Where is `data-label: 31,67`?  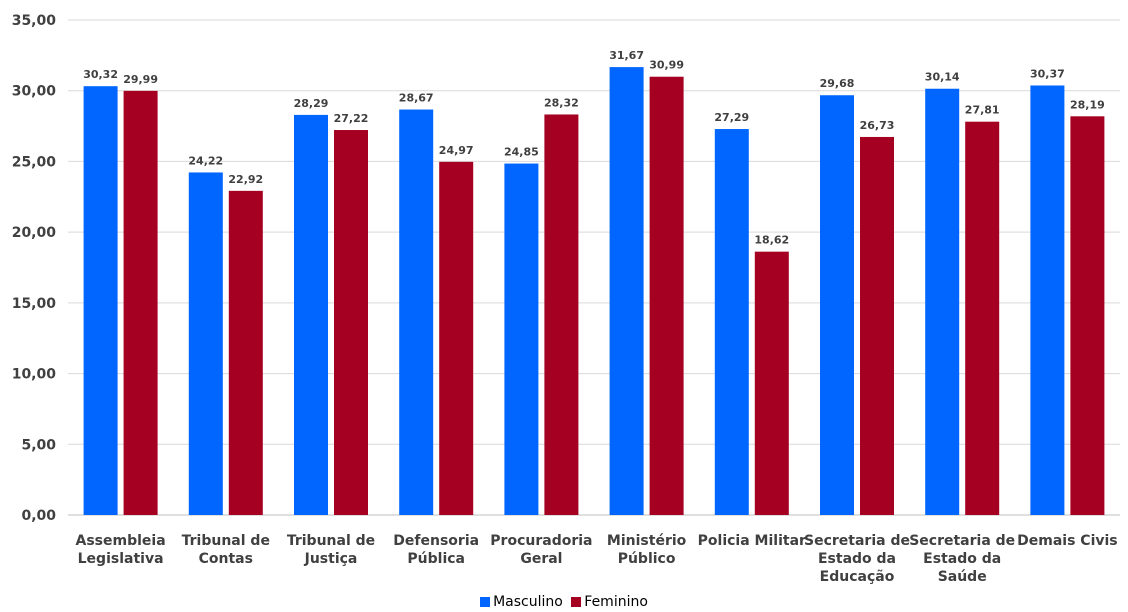
data-label: 31,67 is located at coordinates (626, 55).